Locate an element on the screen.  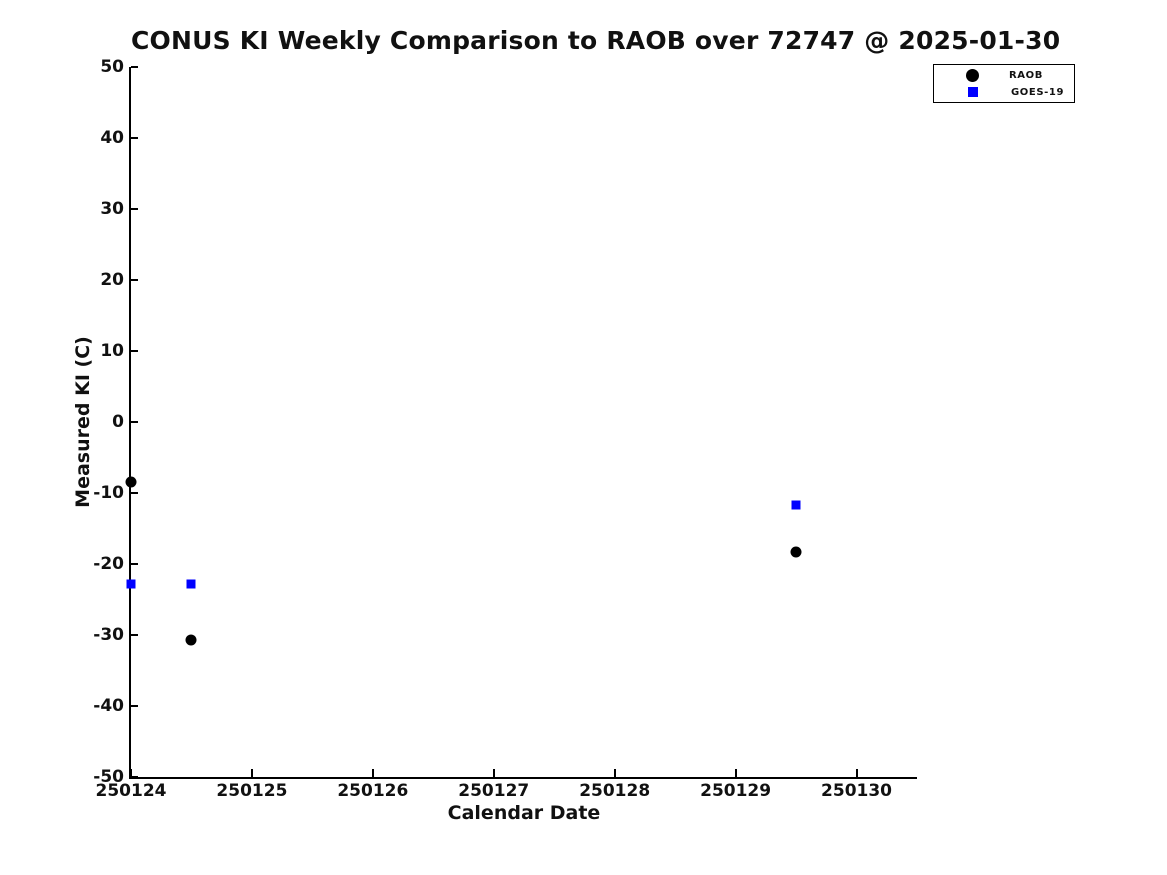
x-tick-label: 250124 is located at coordinates (131, 791).